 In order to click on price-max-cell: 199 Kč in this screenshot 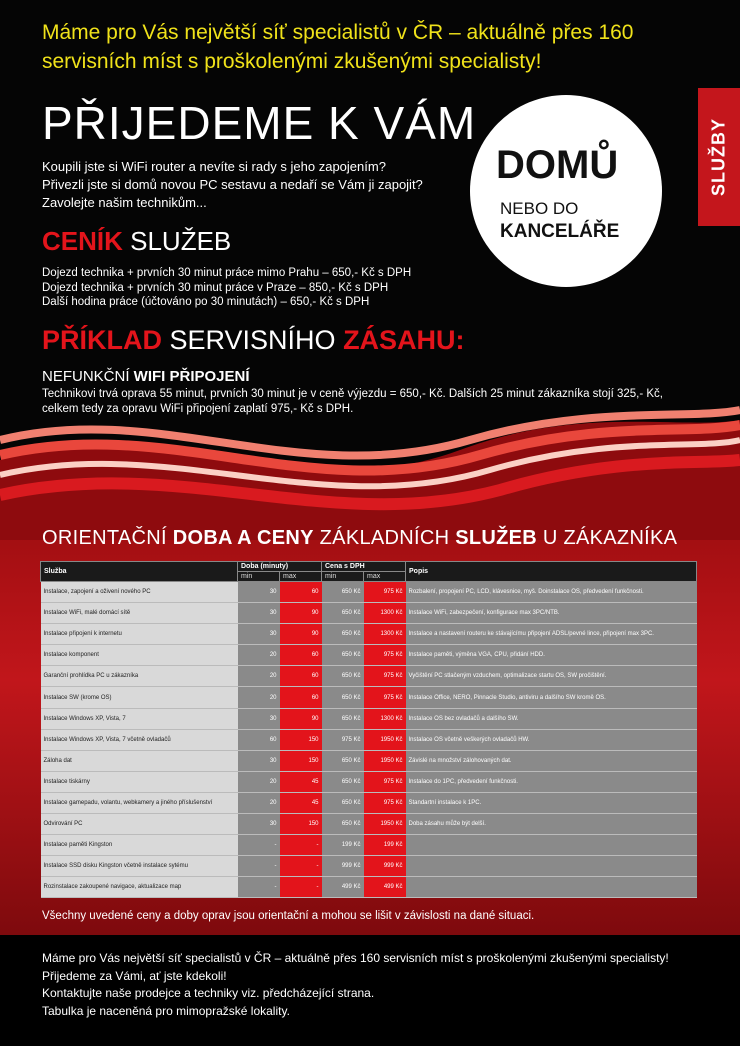, I will do `click(384, 845)`.